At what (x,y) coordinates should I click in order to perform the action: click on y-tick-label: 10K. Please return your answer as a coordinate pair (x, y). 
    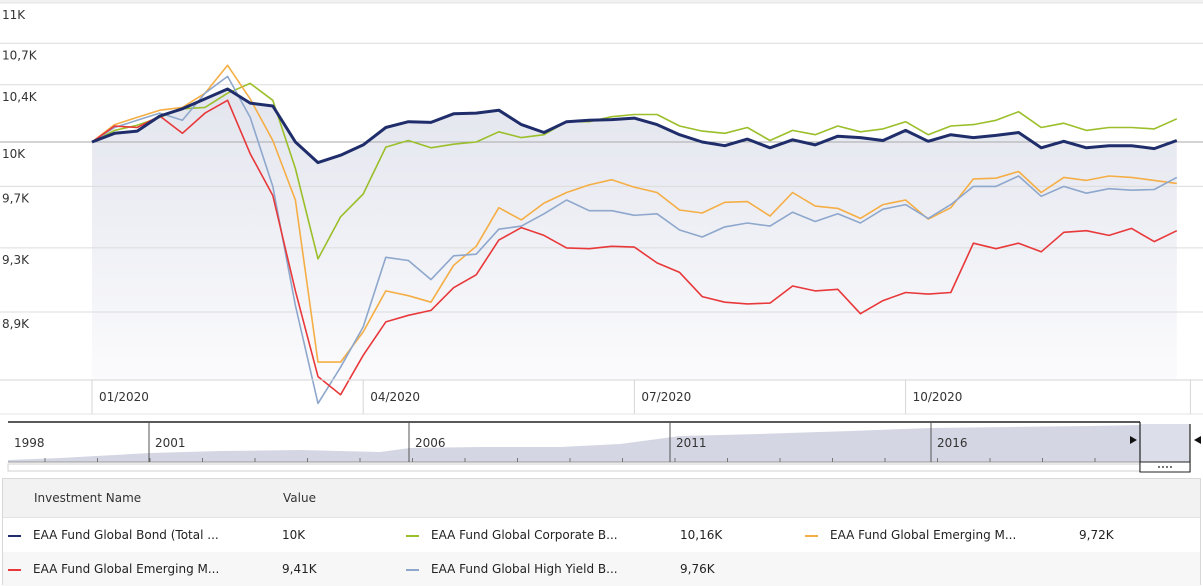
    Looking at the image, I should click on (14, 154).